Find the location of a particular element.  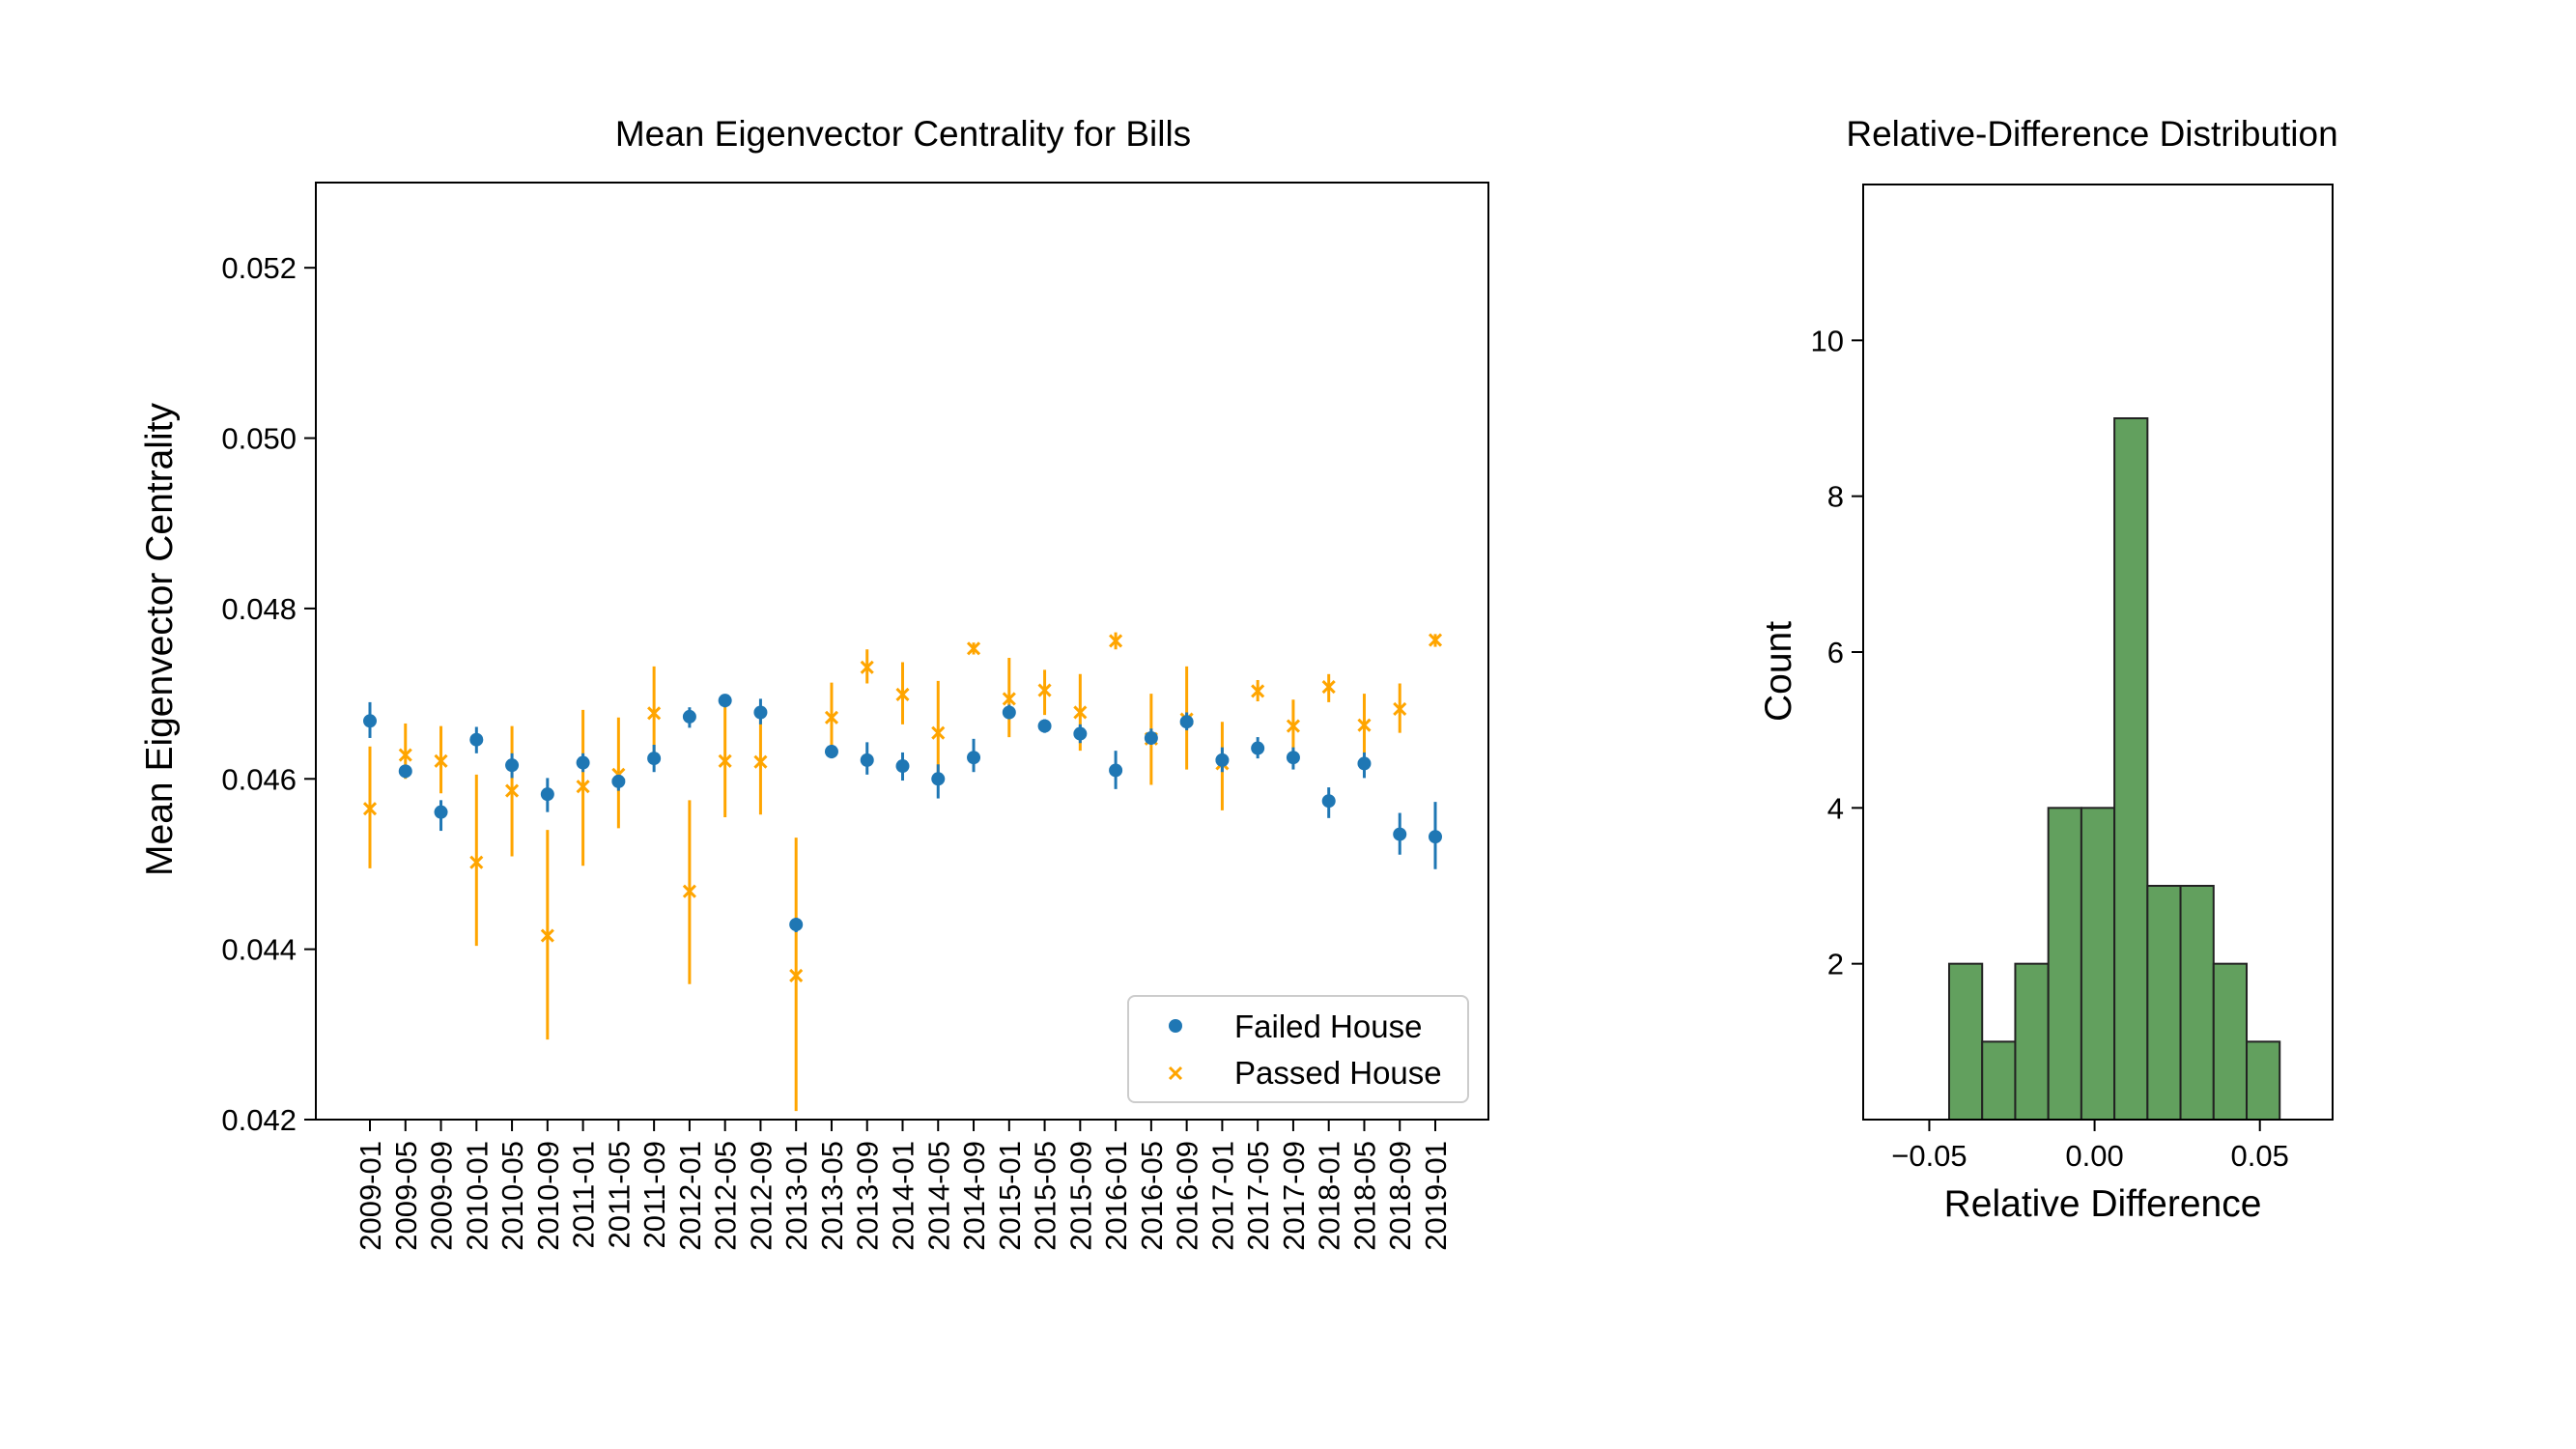

x-tick-label: 2012-05 is located at coordinates (726, 1196).